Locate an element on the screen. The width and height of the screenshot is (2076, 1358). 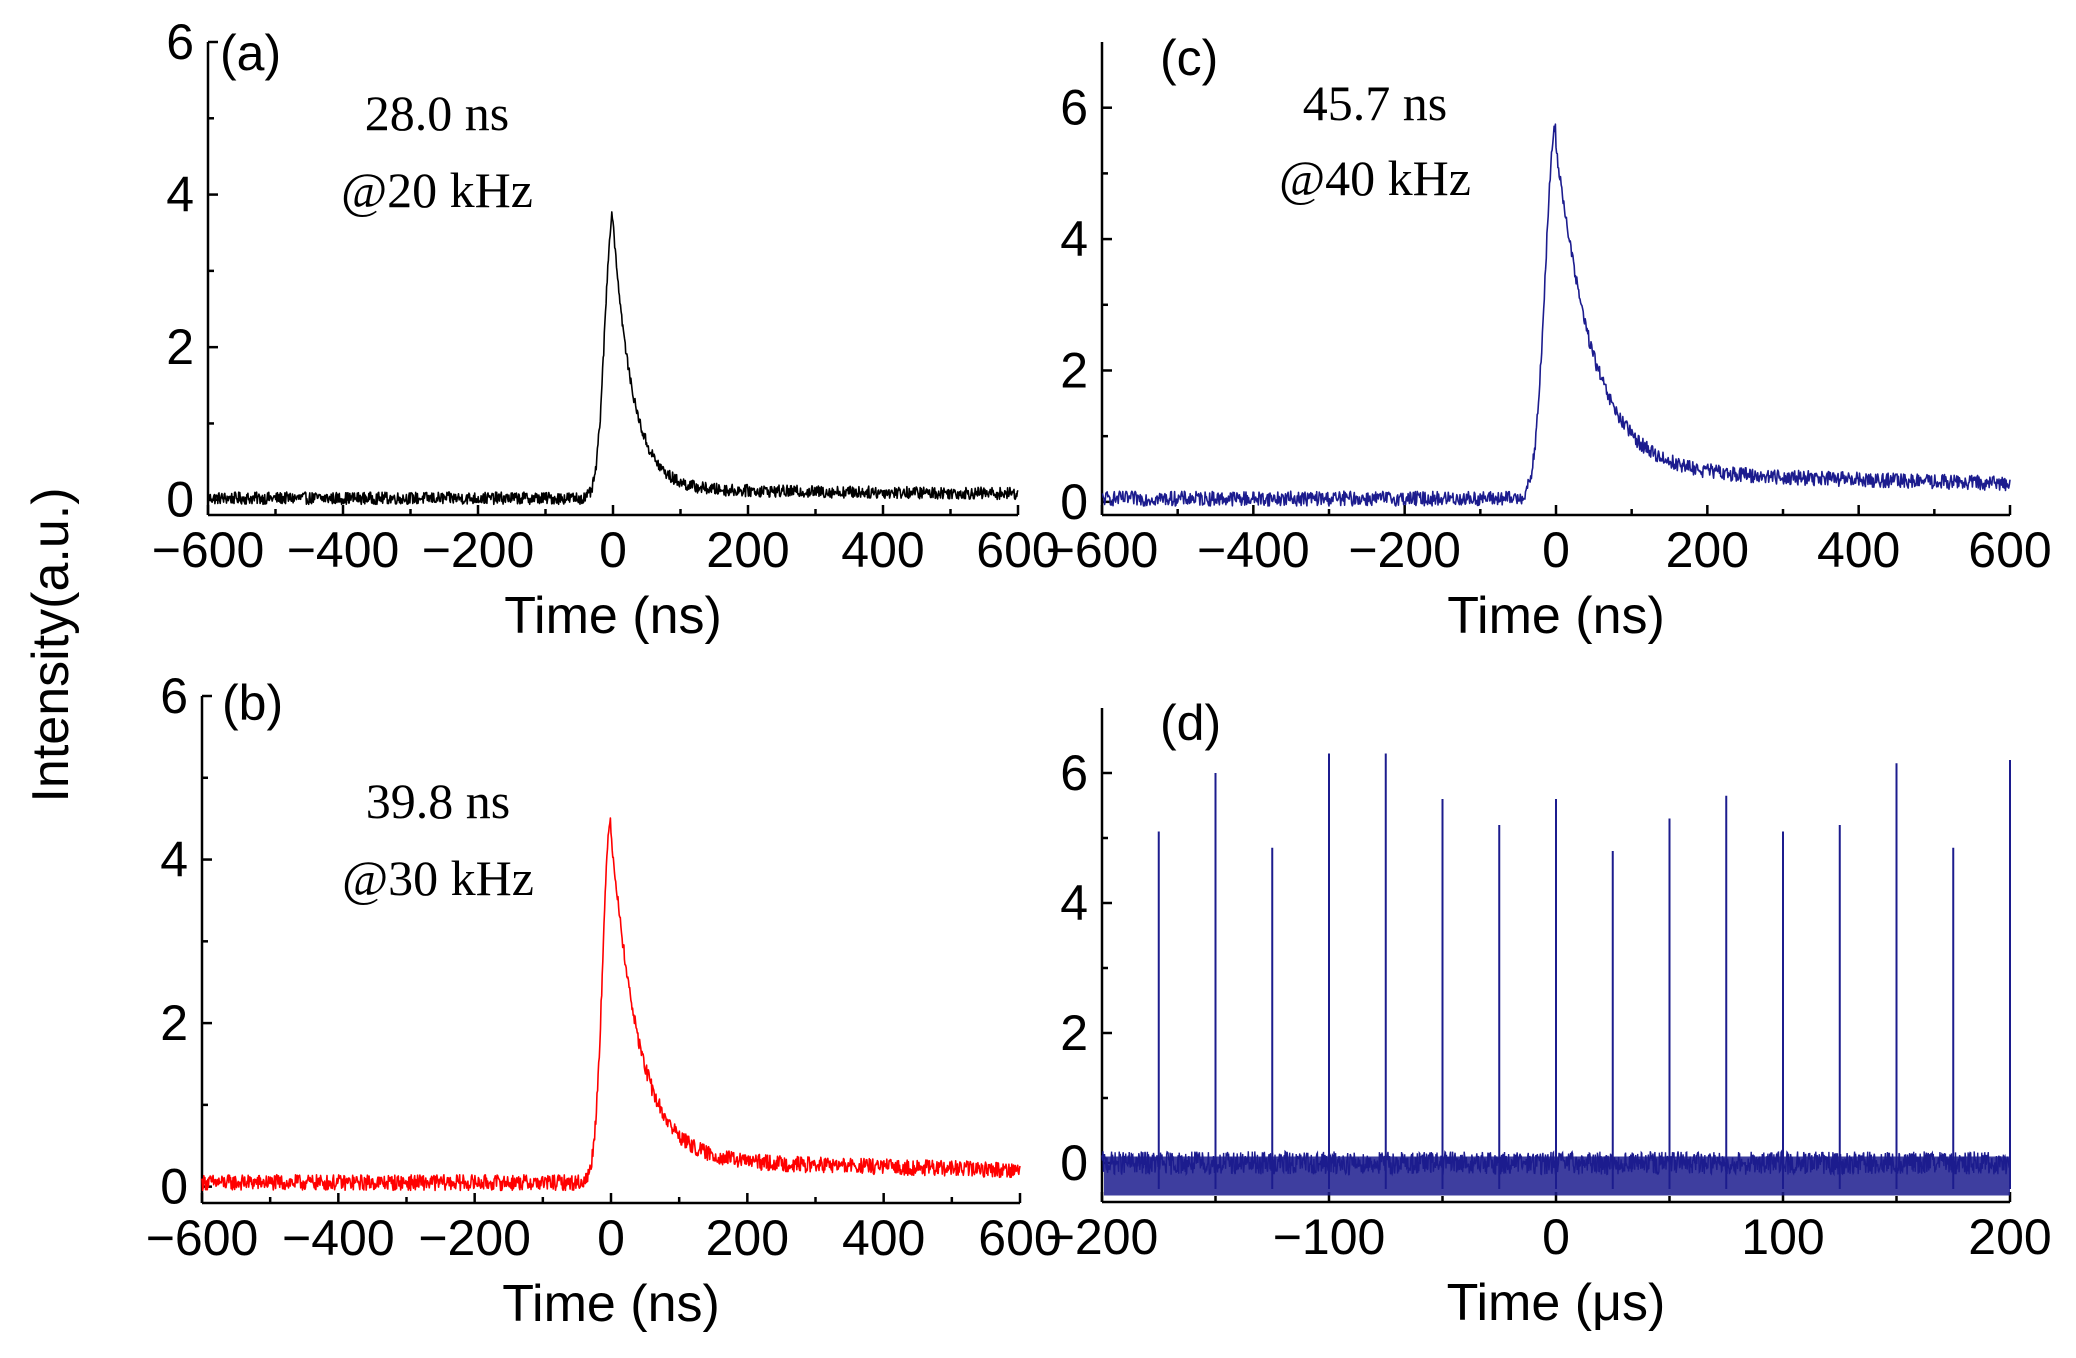
pulse-annotation-line: @40 kHz is located at coordinates (1375, 178).